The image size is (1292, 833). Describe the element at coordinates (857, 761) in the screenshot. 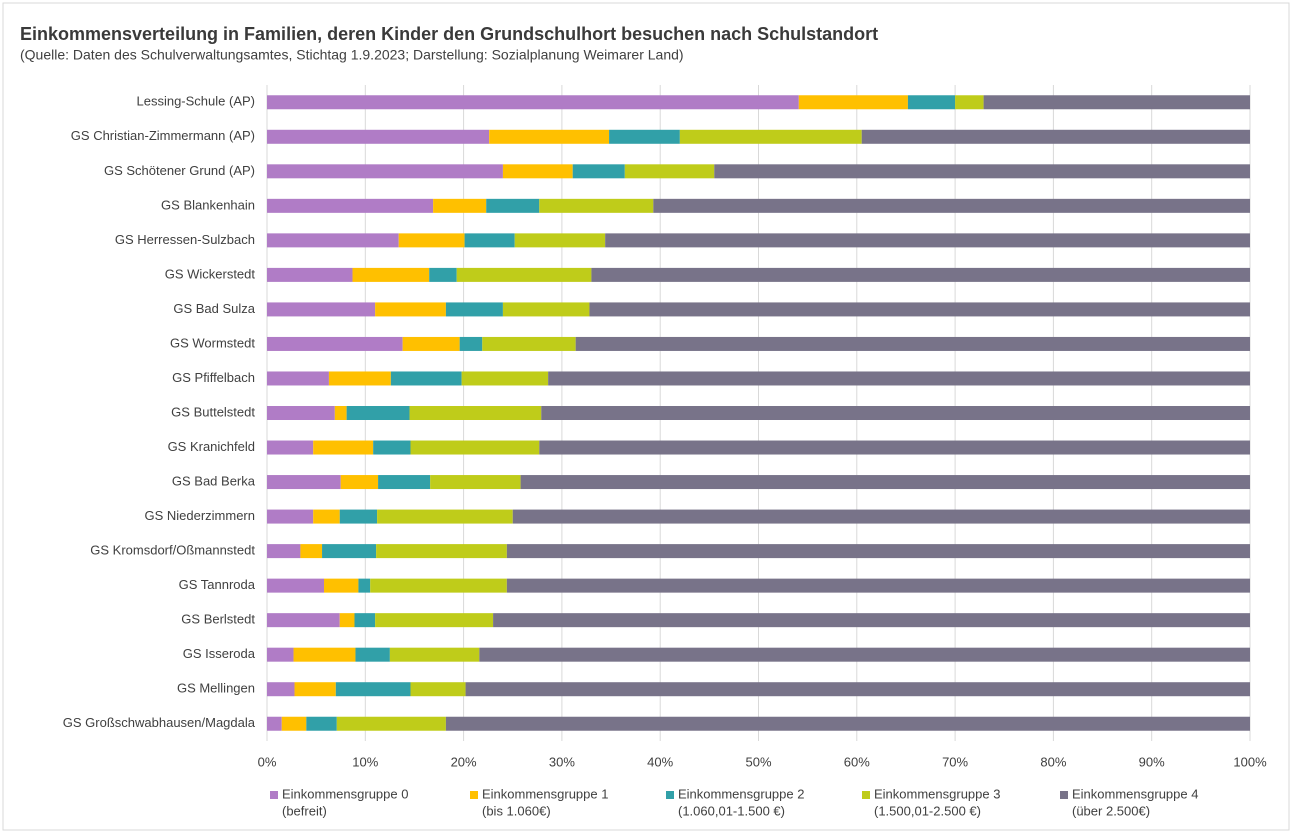

I see `x-tick-label: 60%` at that location.